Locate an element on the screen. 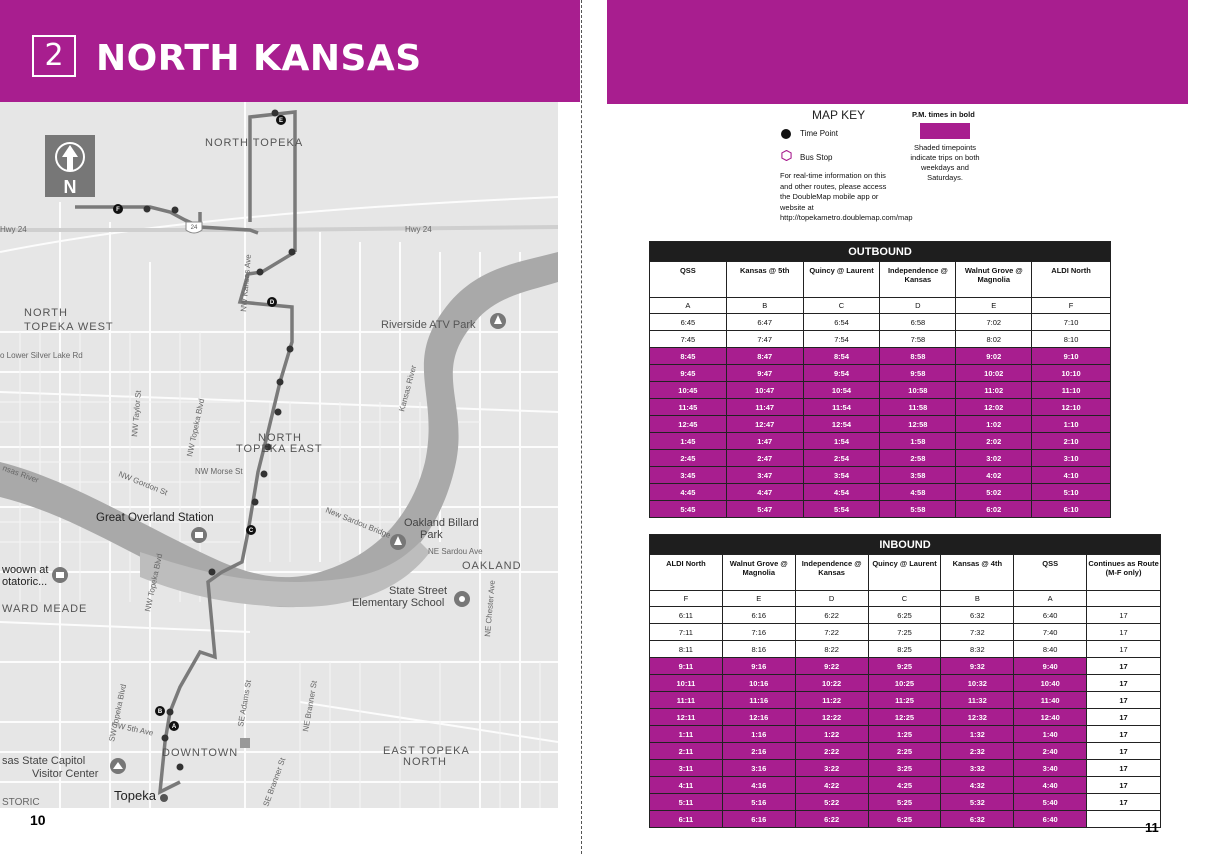 This screenshot has height=854, width=1212. outbound-cell: 5:58 is located at coordinates (918, 509).